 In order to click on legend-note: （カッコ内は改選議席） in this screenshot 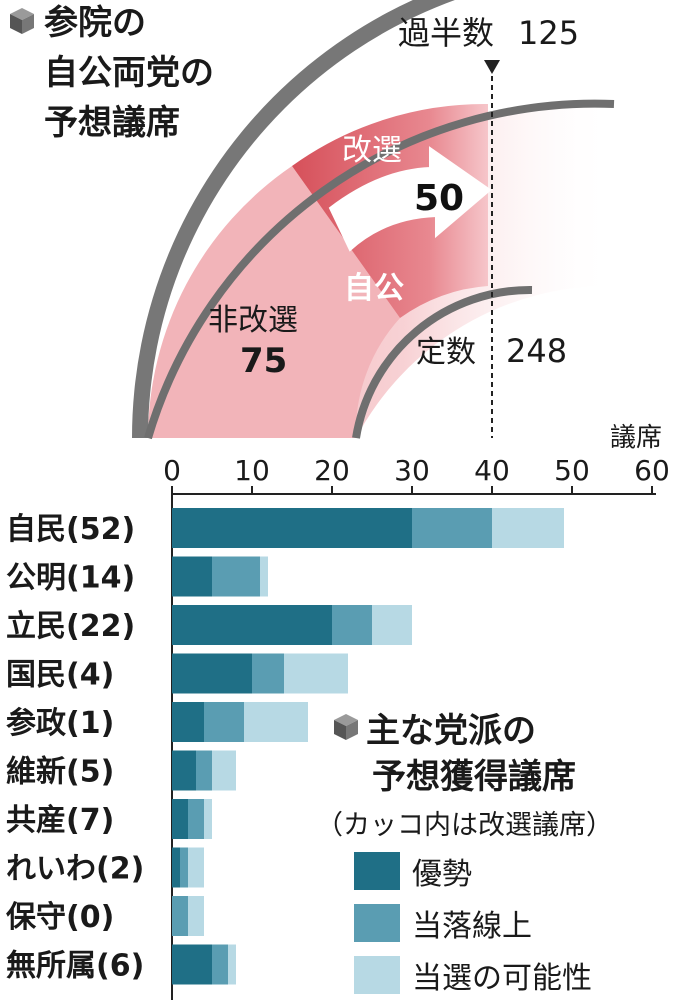, I will do `click(464, 825)`.